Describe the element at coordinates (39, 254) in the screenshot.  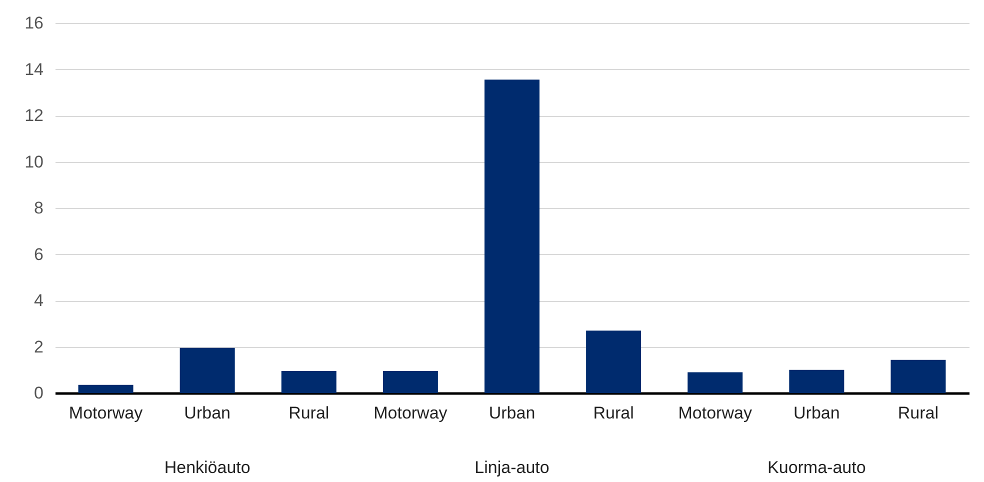
I see `y-tick-label: 6` at that location.